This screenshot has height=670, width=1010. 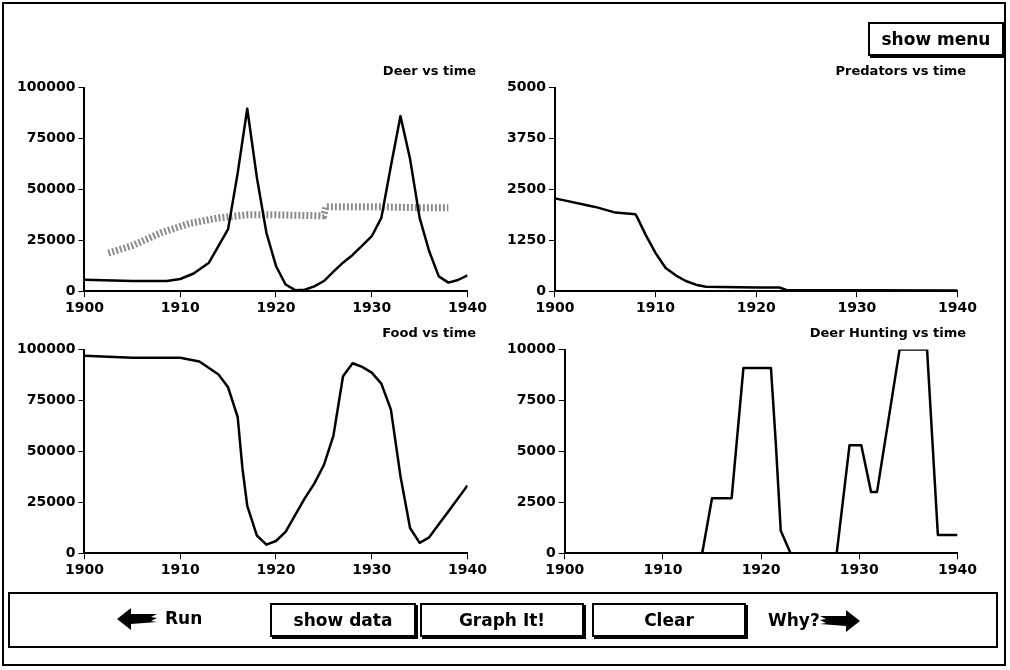 What do you see at coordinates (531, 348) in the screenshot?
I see `y-tick-label: 10000` at bounding box center [531, 348].